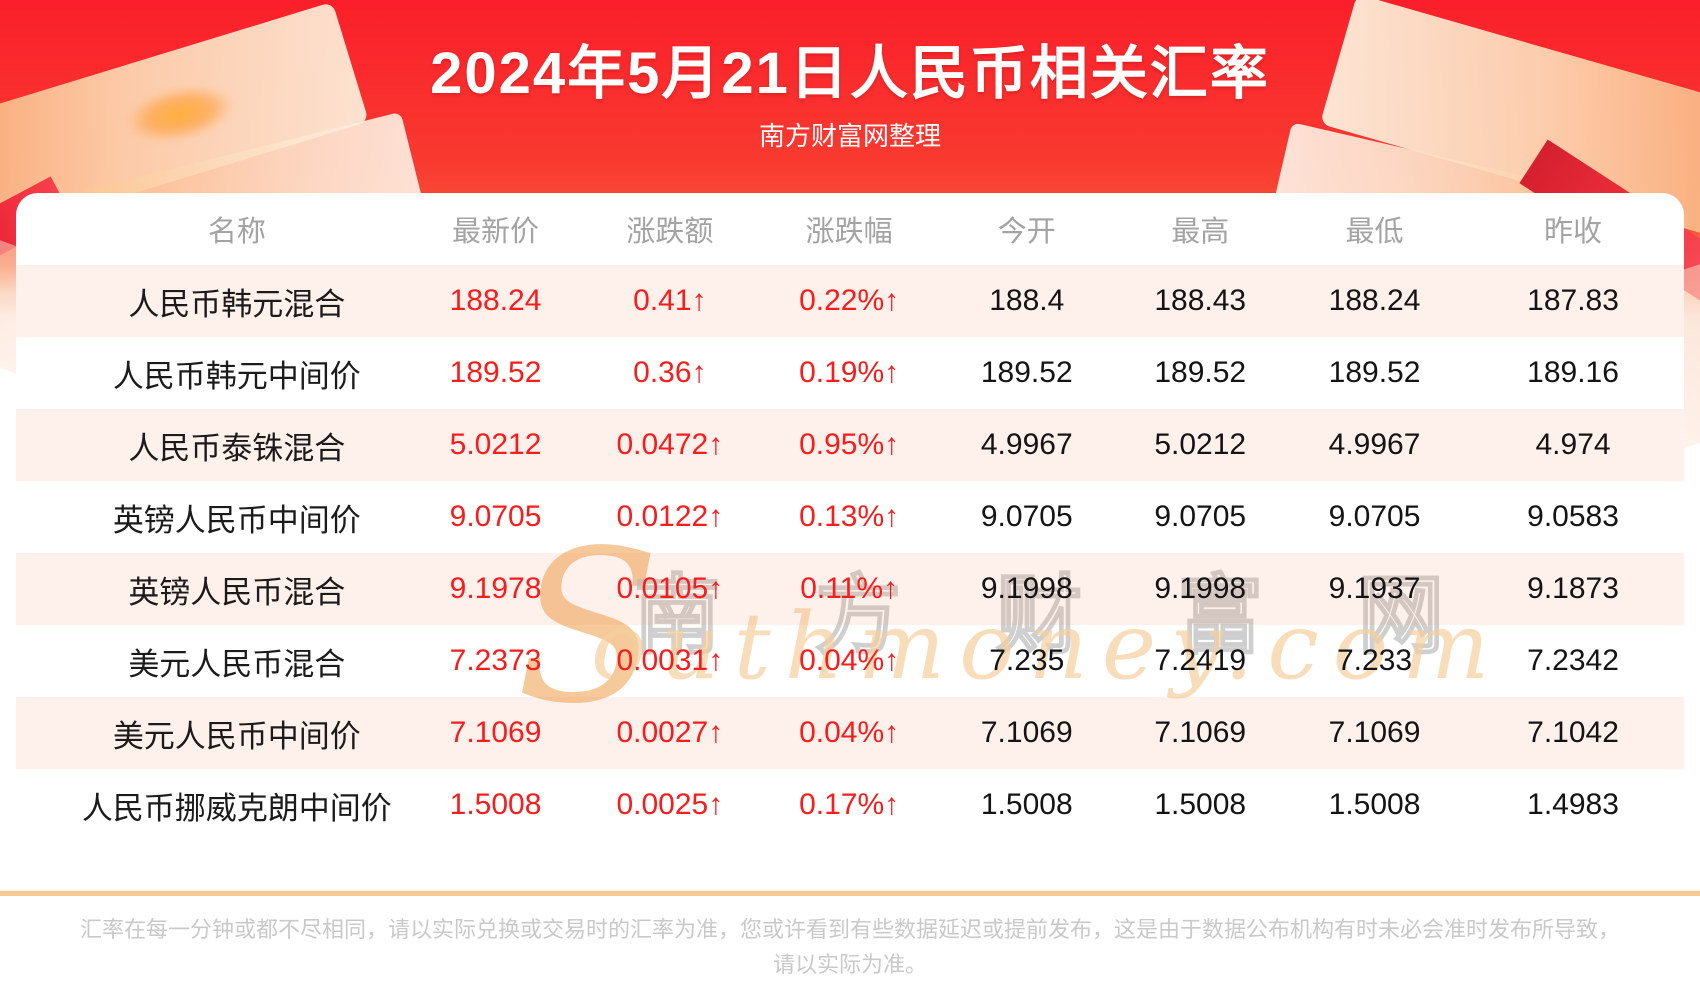  Describe the element at coordinates (1573, 300) in the screenshot. I see `cell-7: 187.83` at that location.